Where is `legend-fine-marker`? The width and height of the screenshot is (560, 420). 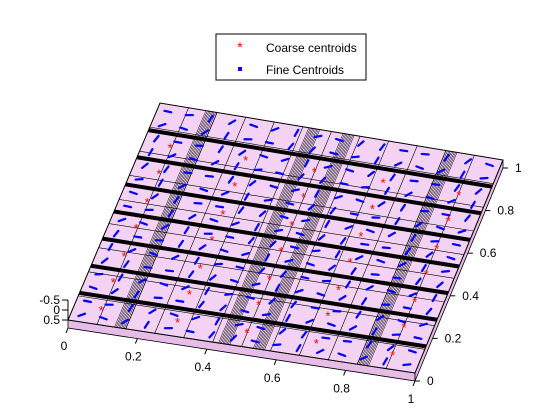
legend-fine-marker is located at coordinates (240, 69).